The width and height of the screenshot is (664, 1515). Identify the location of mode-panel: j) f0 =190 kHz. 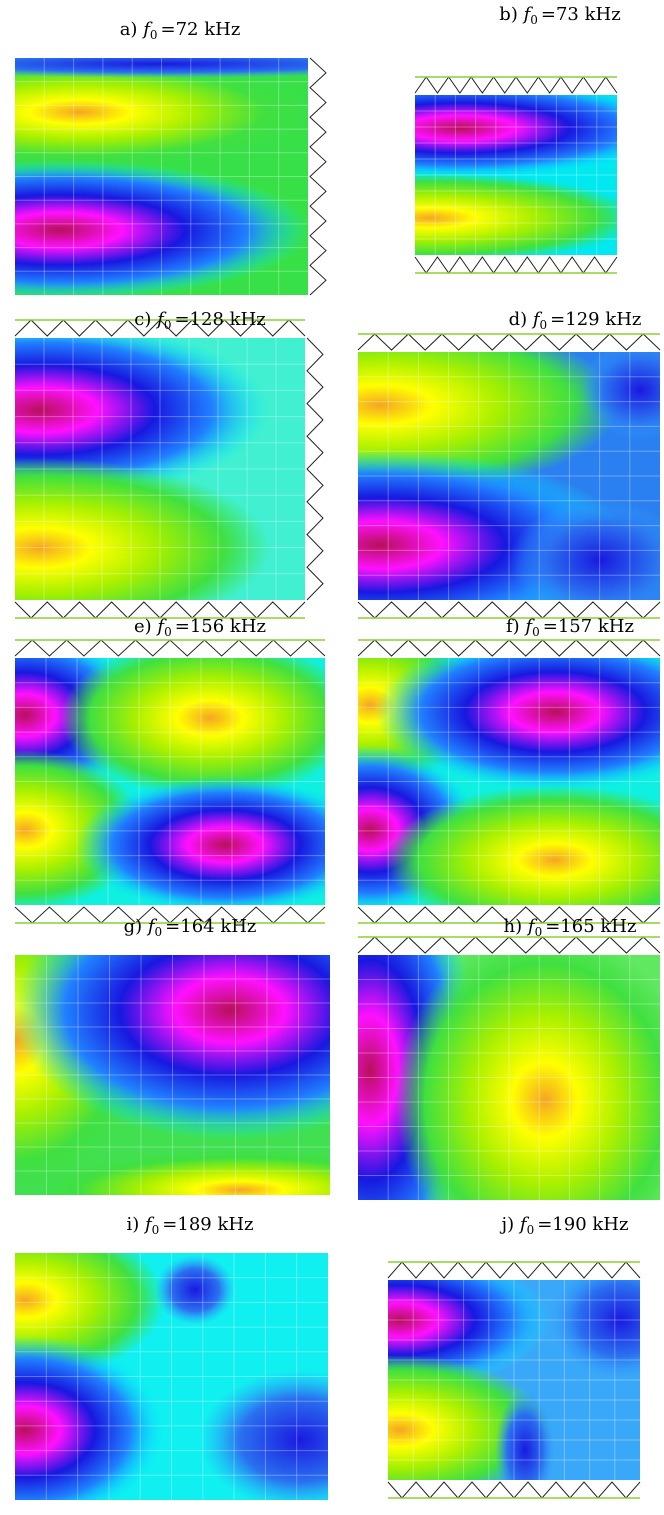
(514, 1356).